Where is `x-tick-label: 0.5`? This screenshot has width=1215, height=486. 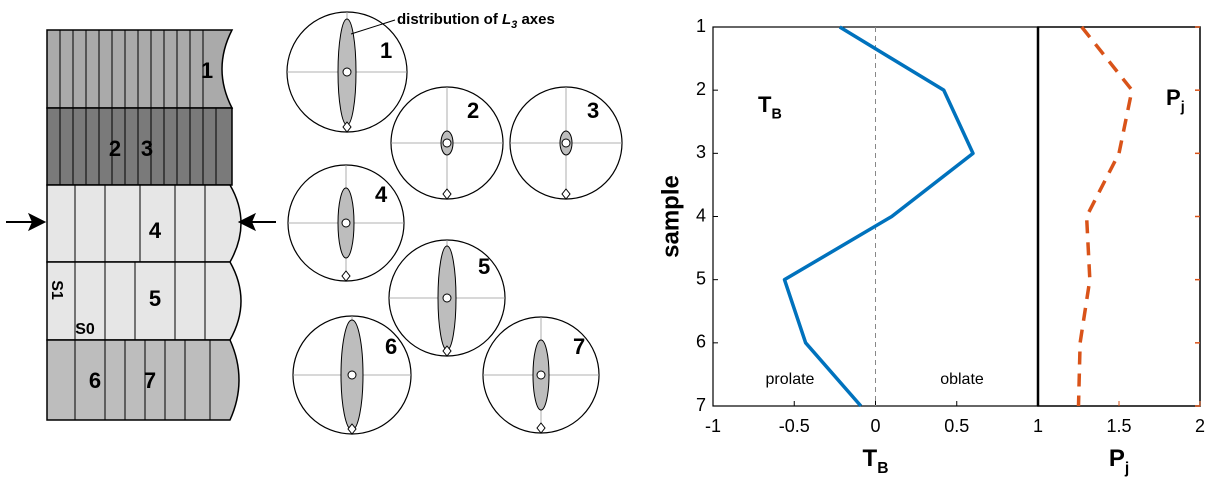 x-tick-label: 0.5 is located at coordinates (956, 426).